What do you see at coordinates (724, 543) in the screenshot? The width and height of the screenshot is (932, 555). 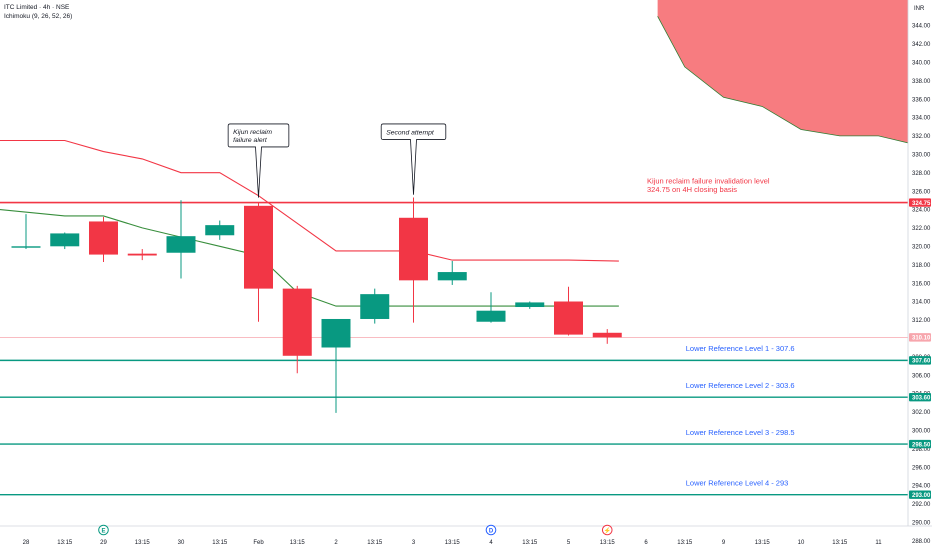 I see `x-tick-label: 9` at bounding box center [724, 543].